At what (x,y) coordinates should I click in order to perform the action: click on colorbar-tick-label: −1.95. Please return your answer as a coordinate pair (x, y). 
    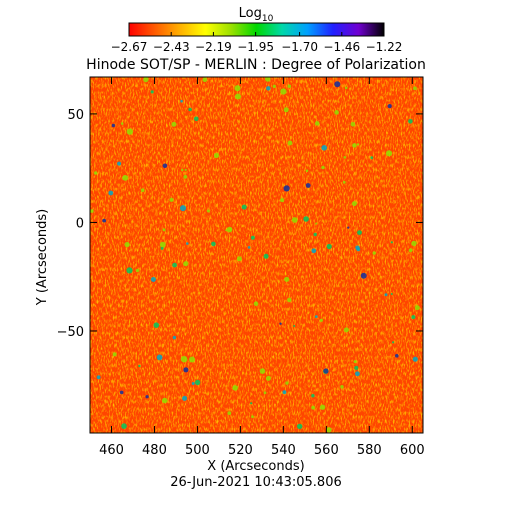
    Looking at the image, I should click on (255, 47).